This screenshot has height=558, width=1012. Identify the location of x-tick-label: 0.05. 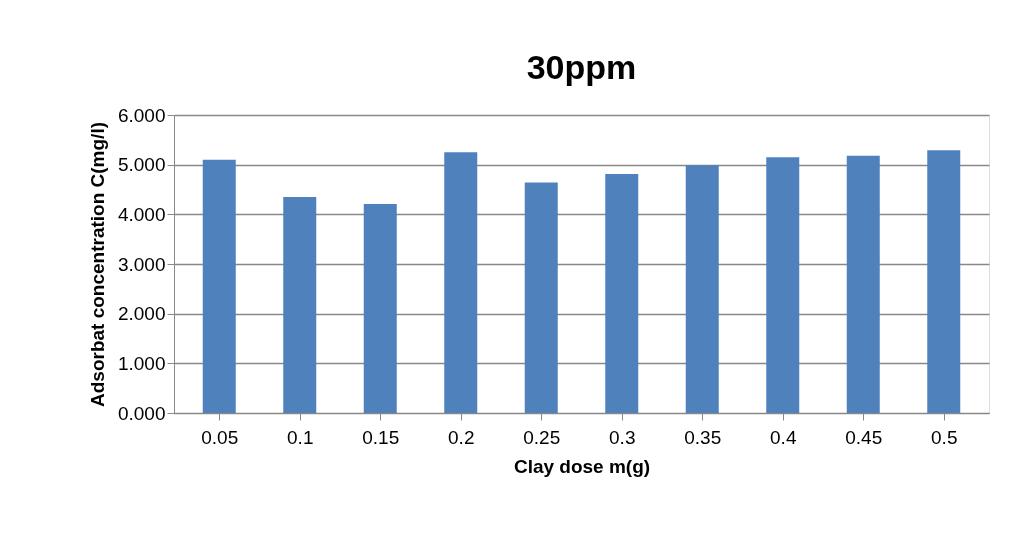
(220, 437).